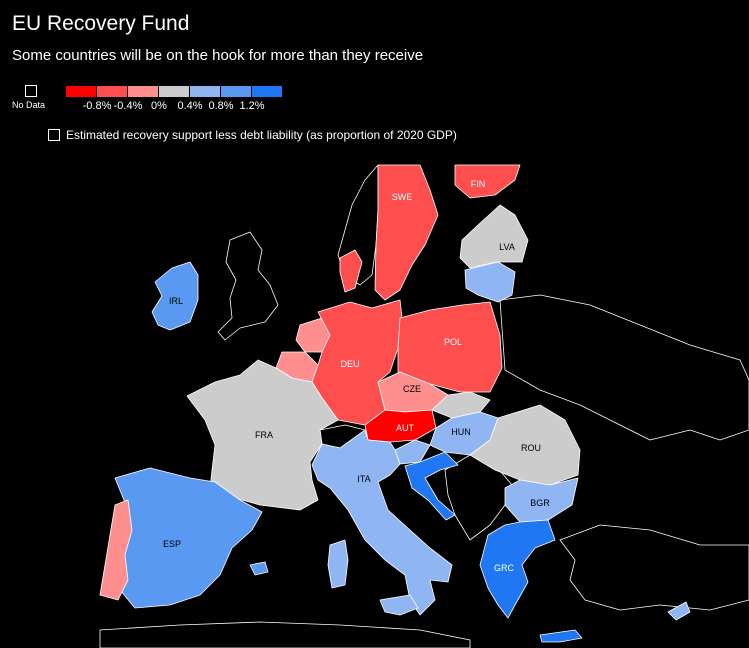  What do you see at coordinates (540, 503) in the screenshot?
I see `label-bgr: BGR` at bounding box center [540, 503].